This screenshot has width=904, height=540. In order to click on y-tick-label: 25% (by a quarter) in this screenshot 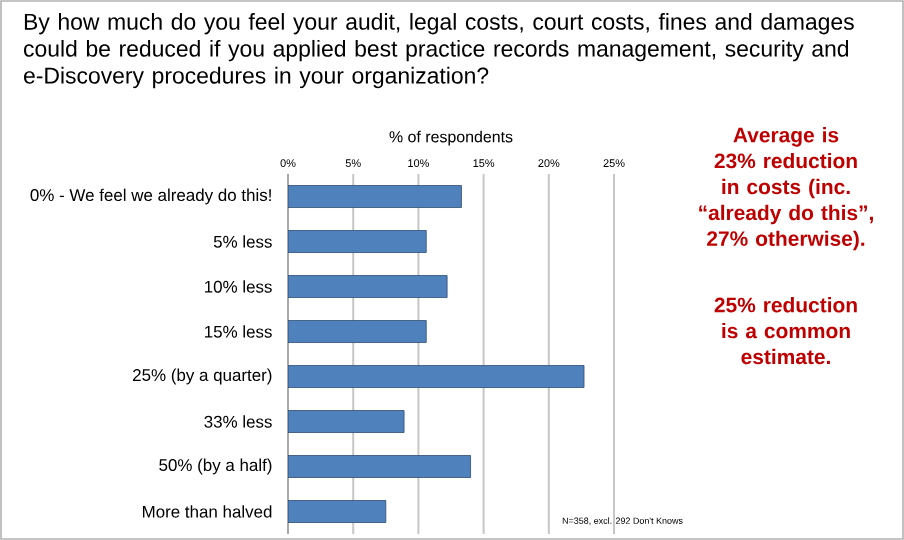, I will do `click(202, 376)`.